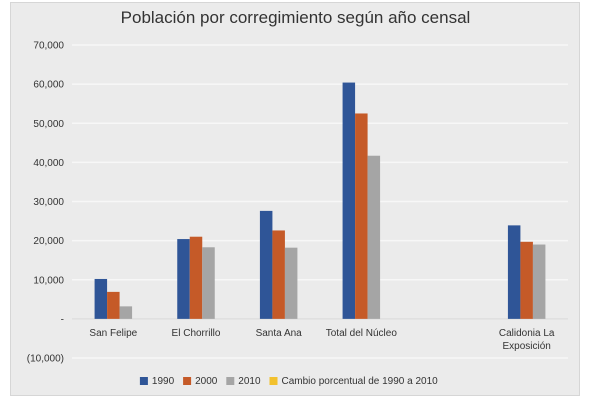 The image size is (591, 400). Describe the element at coordinates (48, 202) in the screenshot. I see `y-tick-label: 30,000` at that location.